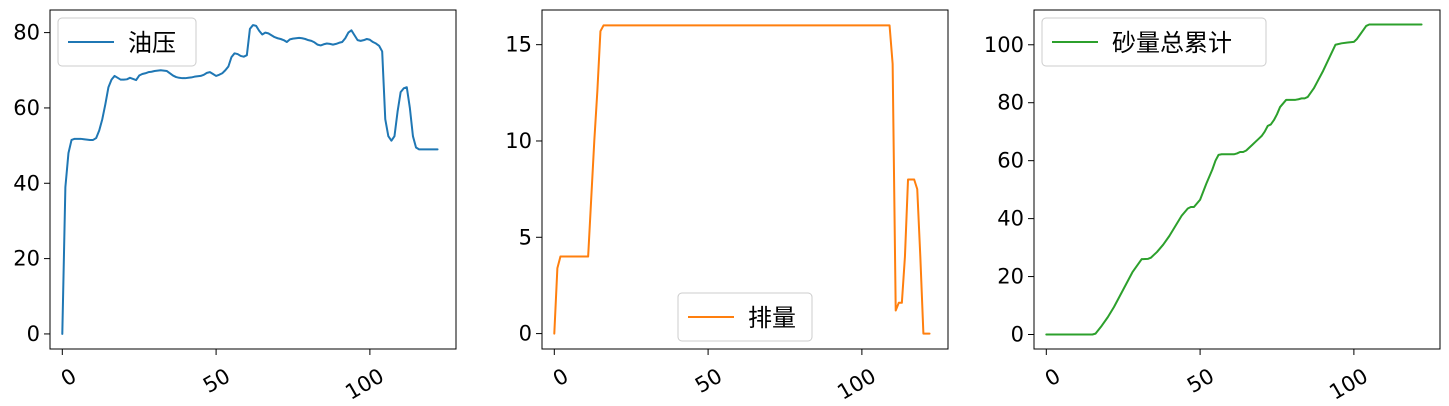 This screenshot has width=1449, height=406. Describe the element at coordinates (772, 318) in the screenshot. I see `legend-label: 排量` at that location.